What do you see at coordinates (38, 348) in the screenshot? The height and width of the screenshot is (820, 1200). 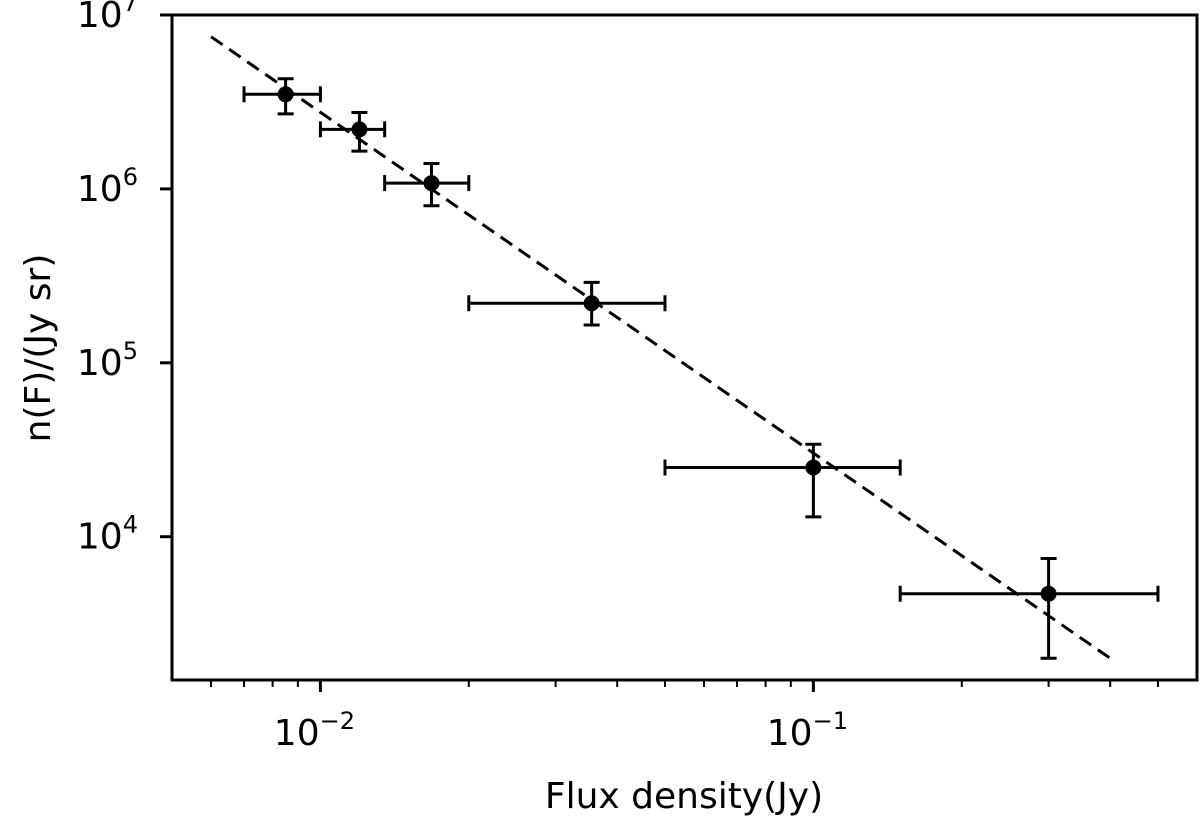 I see `y-axis-label: n(F)/(Jy sr)` at bounding box center [38, 348].